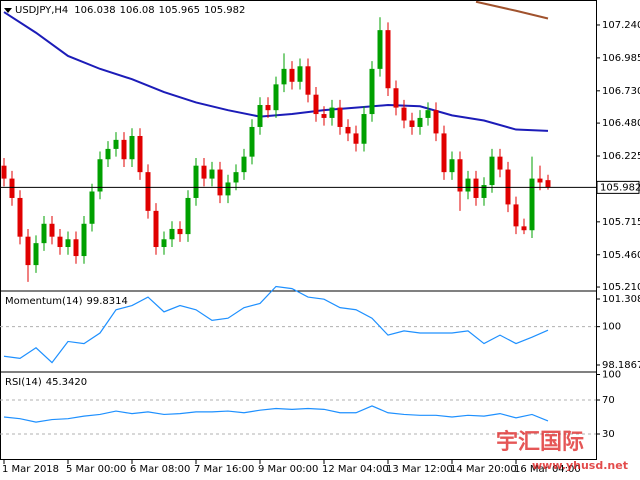  What do you see at coordinates (608, 434) in the screenshot?
I see `y-tick-label: 30` at bounding box center [608, 434].